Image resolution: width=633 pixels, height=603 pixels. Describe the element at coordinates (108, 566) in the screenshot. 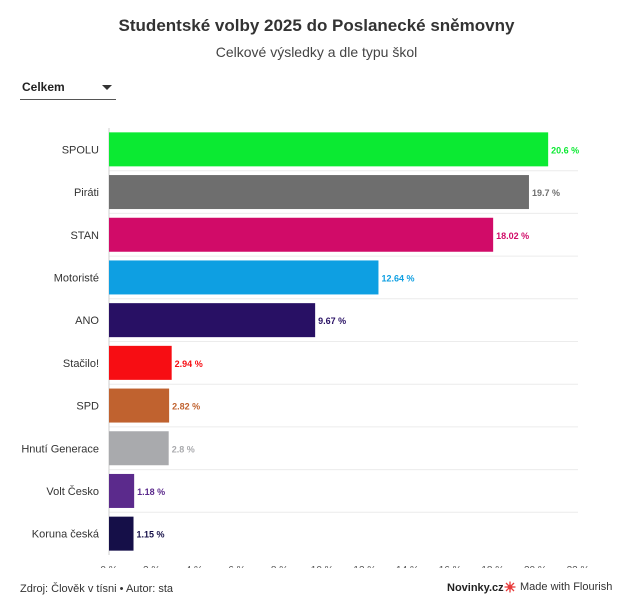

I see `x-tick-label: 0 %` at that location.